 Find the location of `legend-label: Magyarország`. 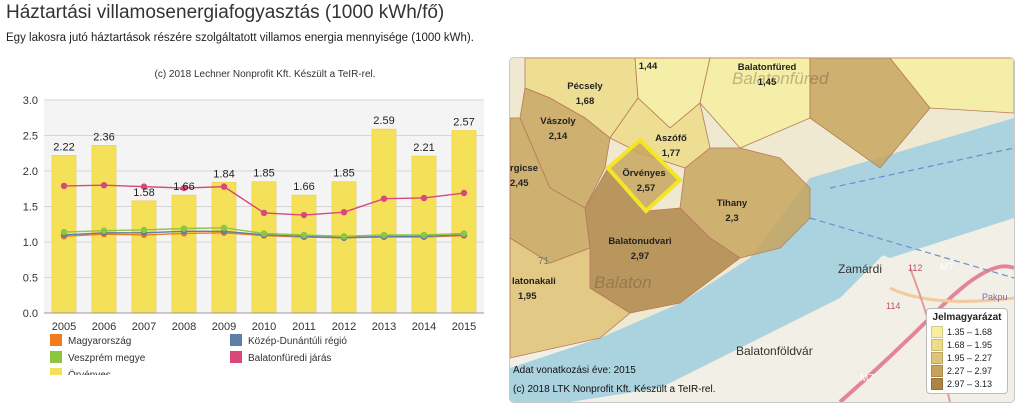

legend-label: Magyarország is located at coordinates (99, 341).